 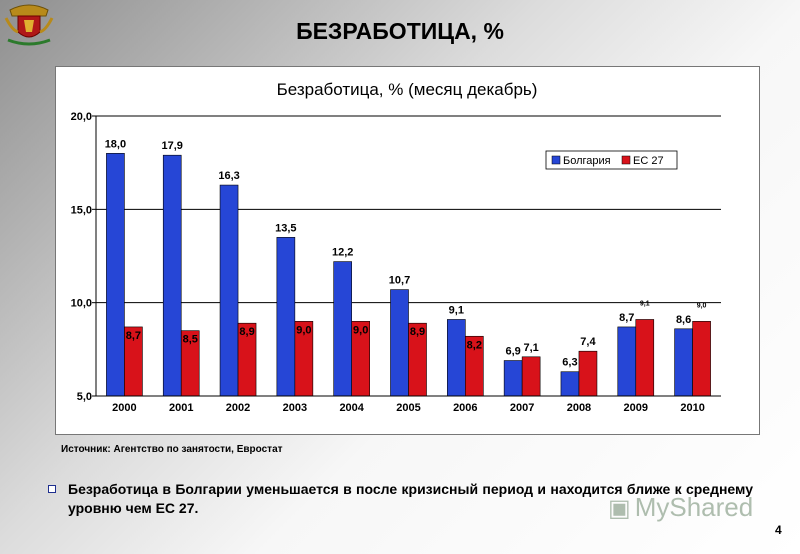 I want to click on x-tick-label: 2005, so click(x=408, y=408).